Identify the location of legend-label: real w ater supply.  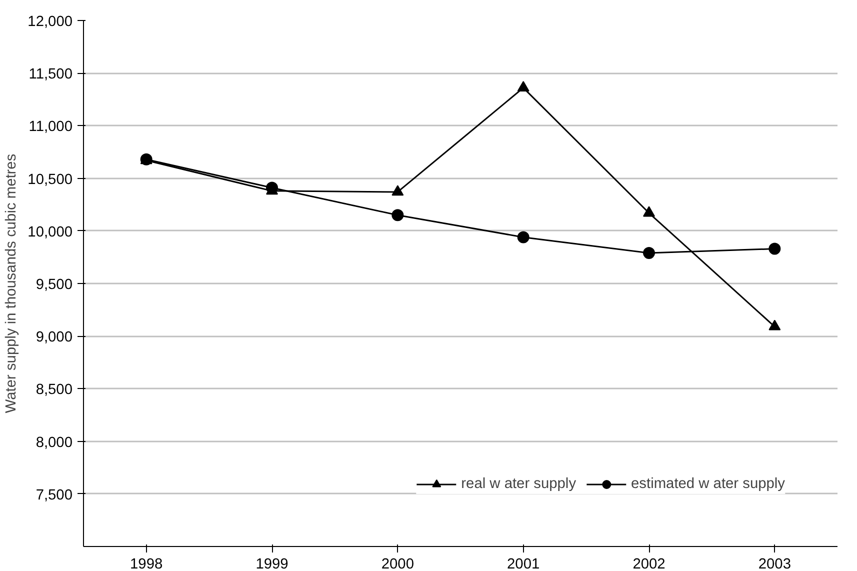
(518, 484).